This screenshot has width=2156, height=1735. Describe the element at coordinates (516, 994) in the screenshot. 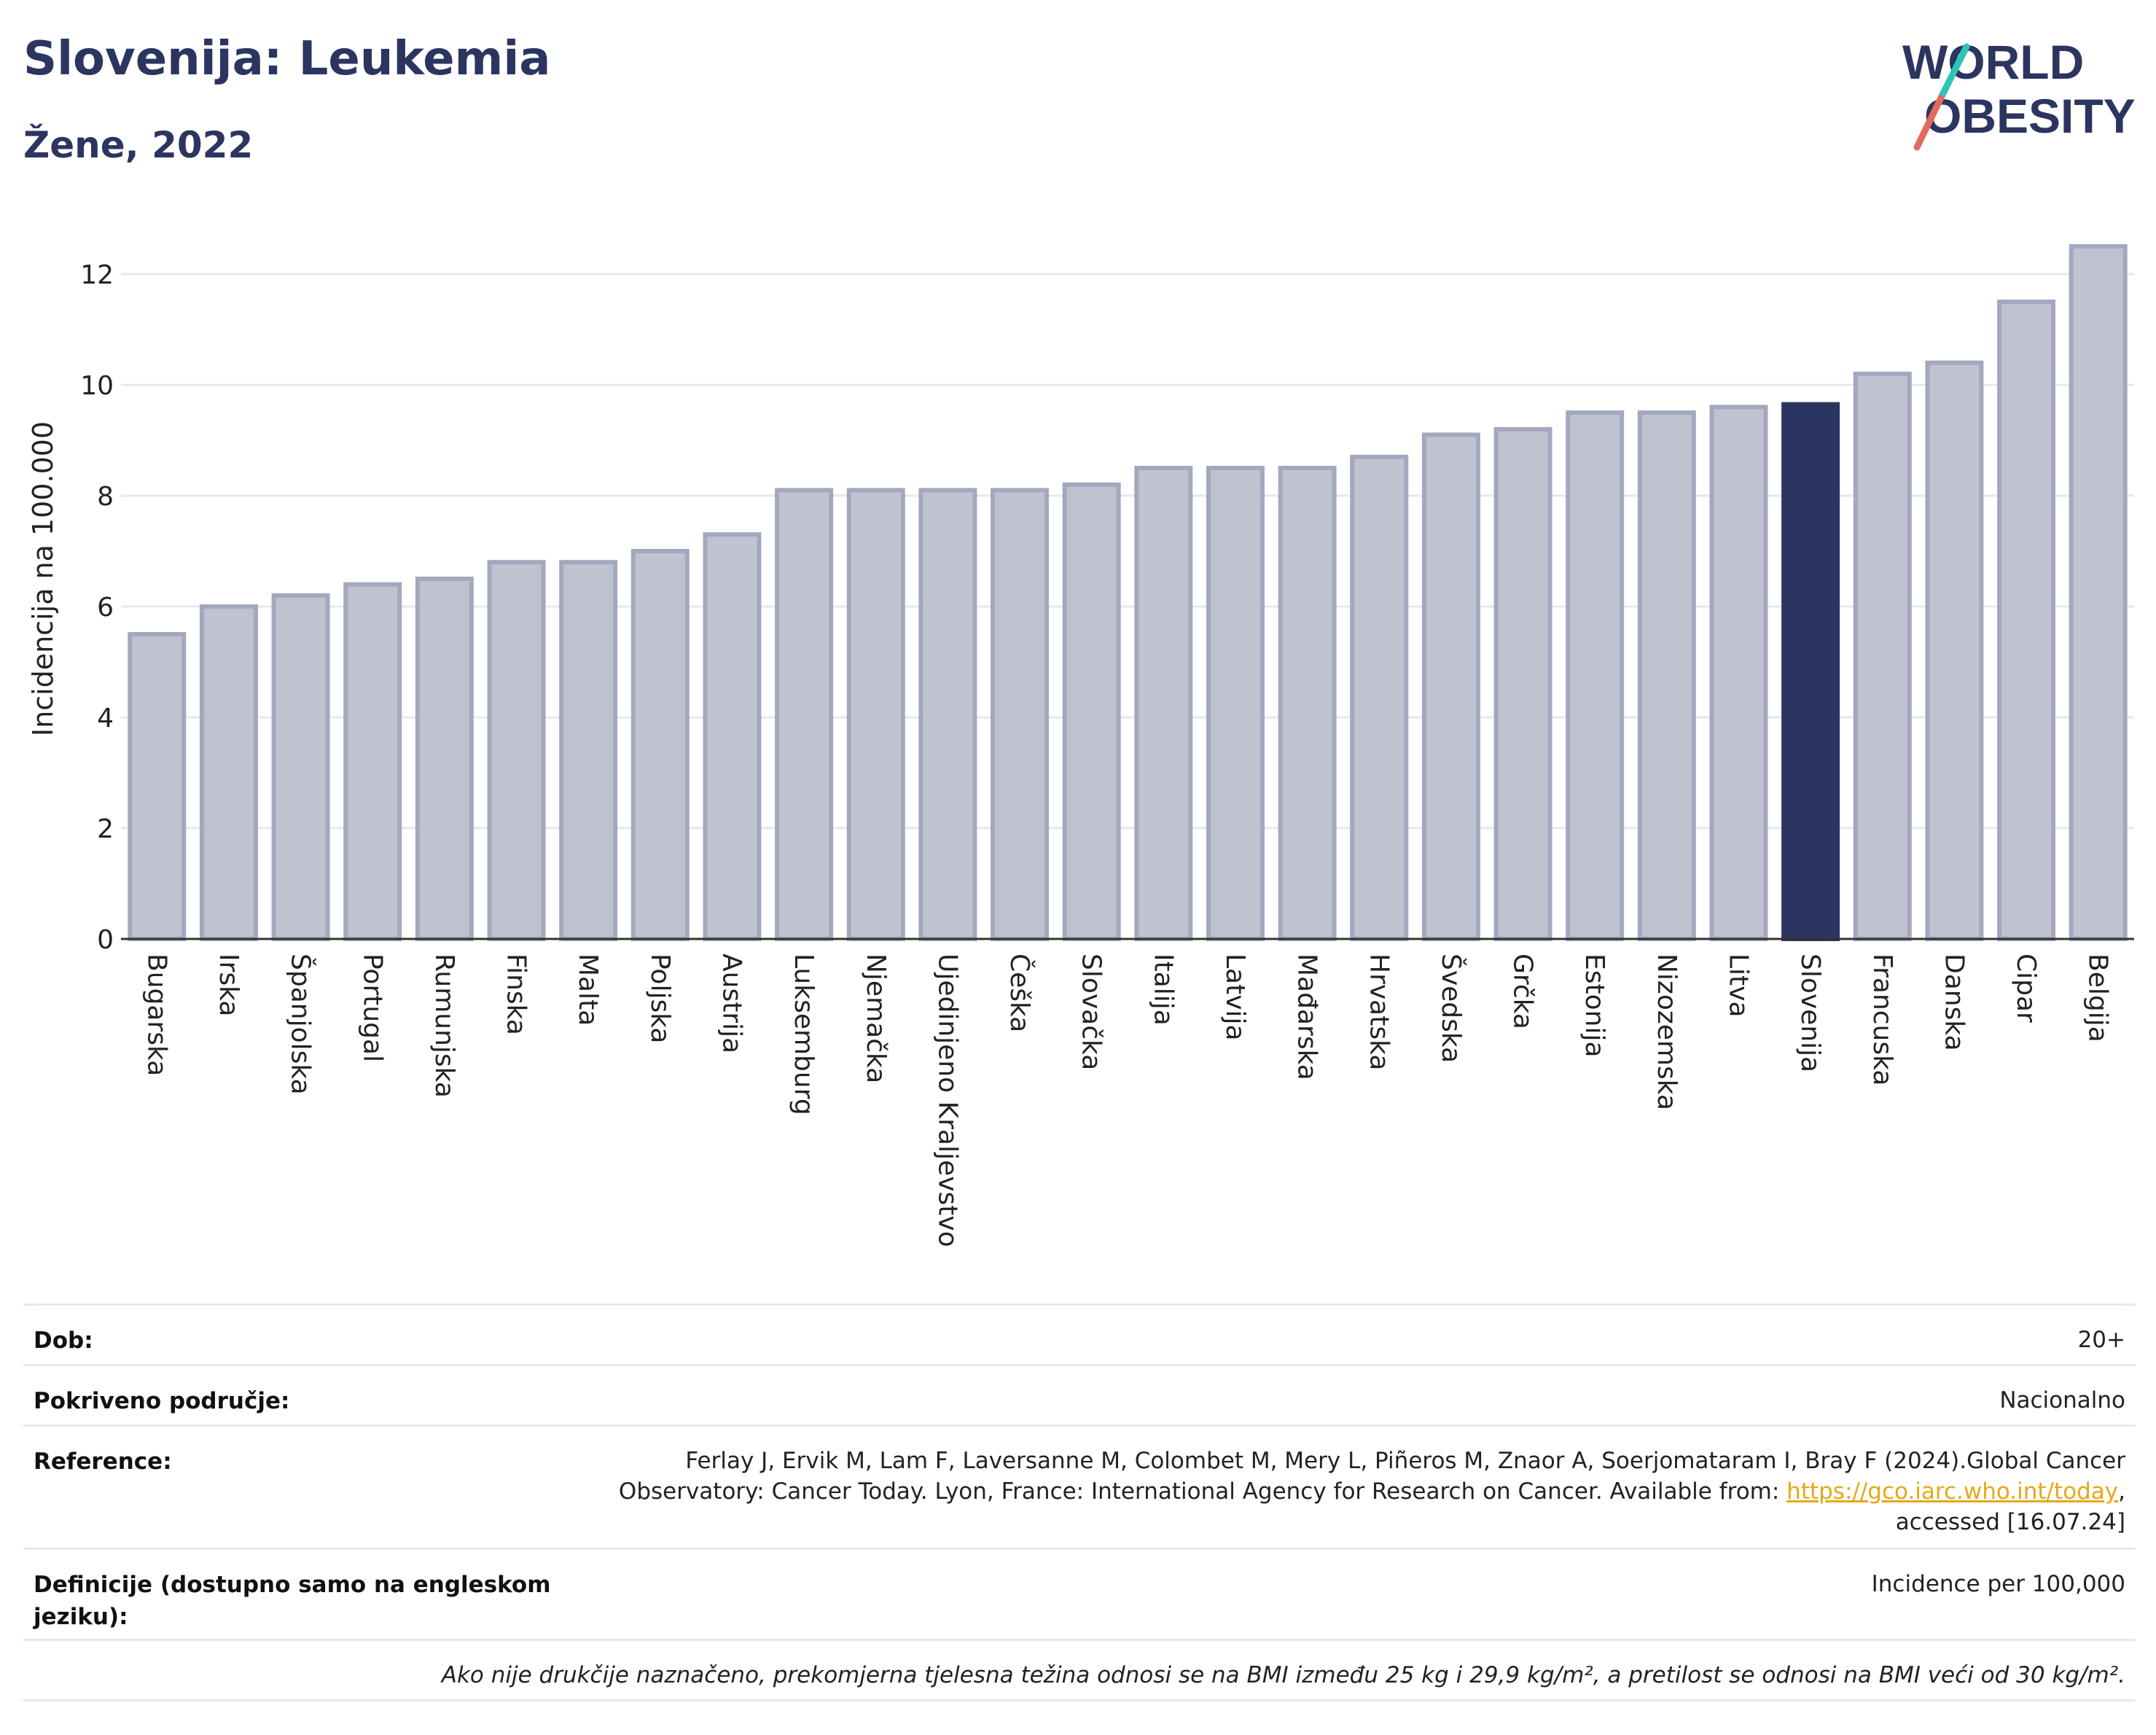

I see `x-tick-label: Finska` at that location.